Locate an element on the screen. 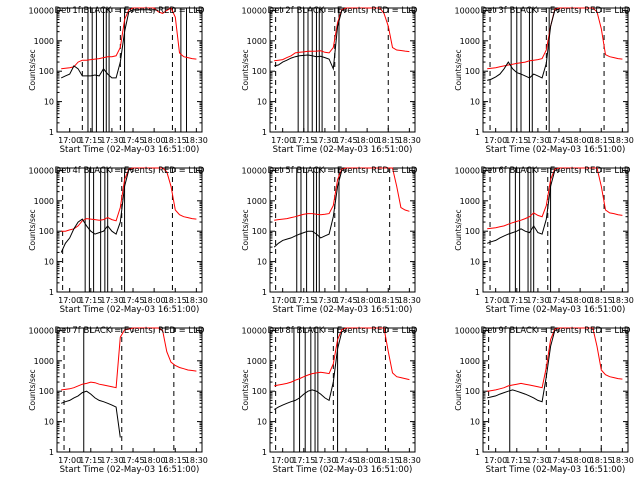  panel-title: Det 4f BLACK = Events, RED = LLD is located at coordinates (130, 171).